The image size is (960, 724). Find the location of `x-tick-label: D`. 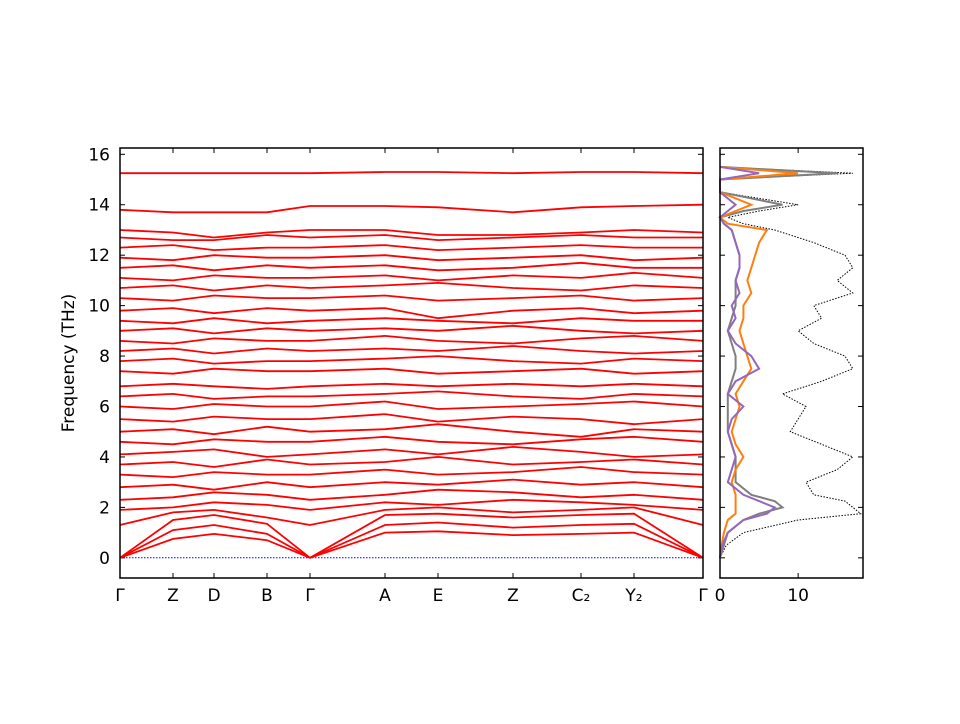

x-tick-label: D is located at coordinates (213, 596).